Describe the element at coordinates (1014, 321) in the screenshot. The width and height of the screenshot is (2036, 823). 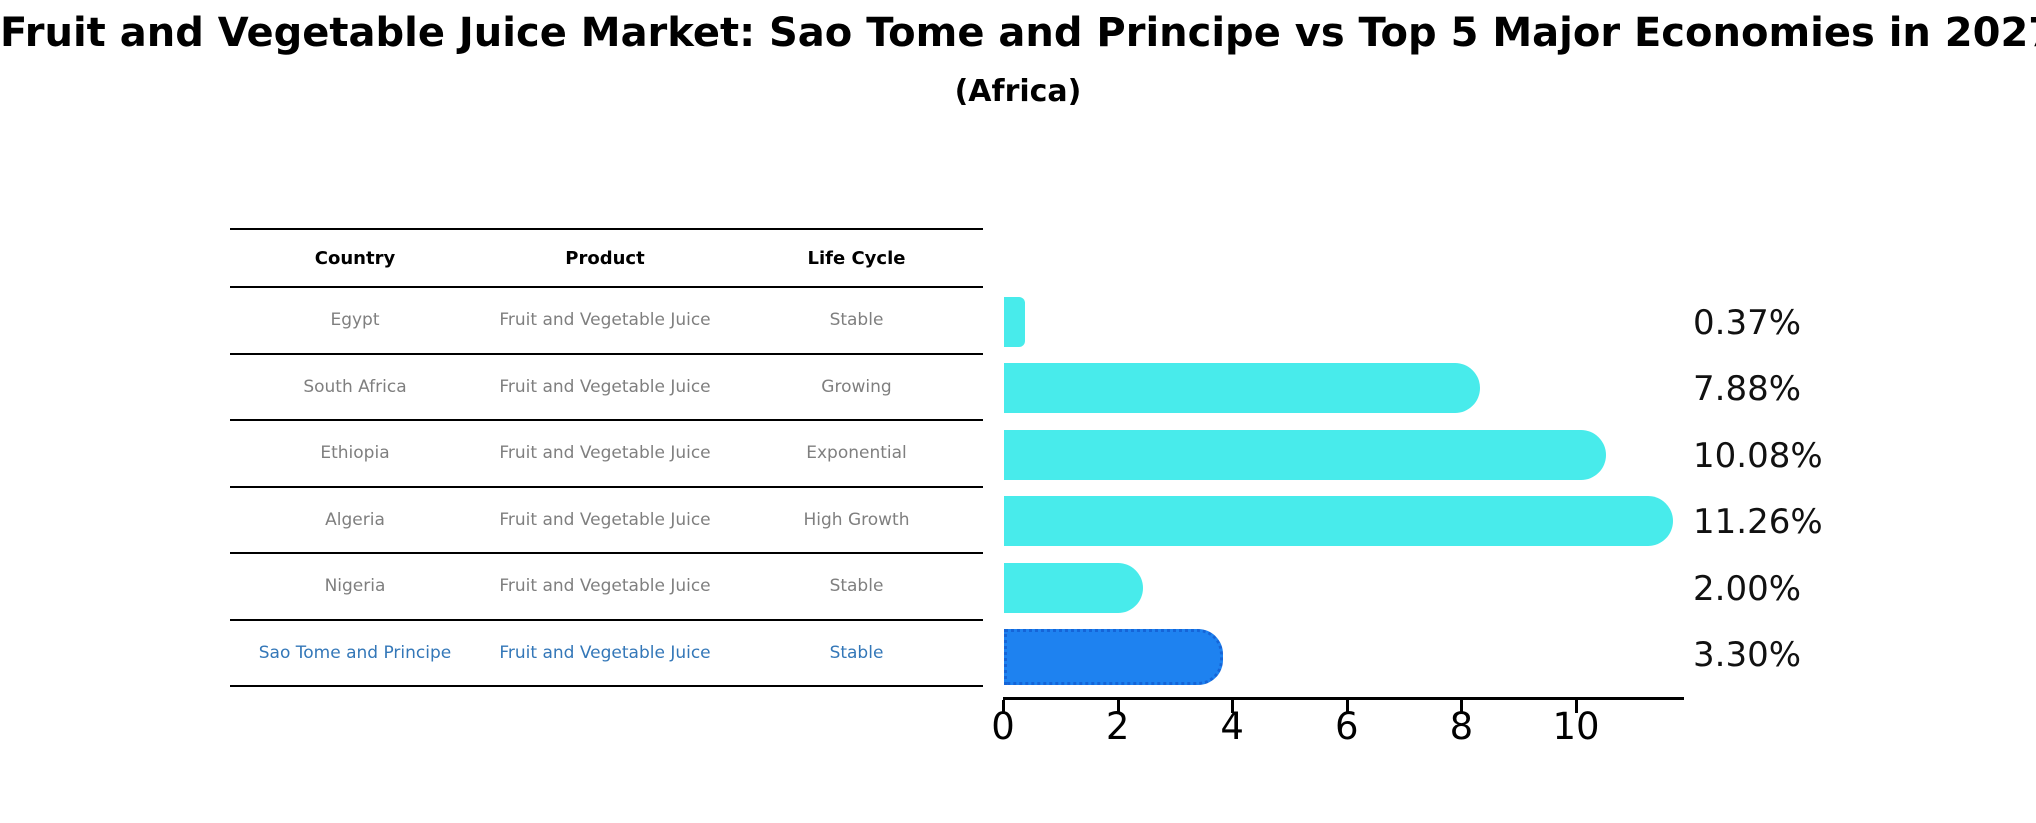
I see `bar-egypt` at that location.